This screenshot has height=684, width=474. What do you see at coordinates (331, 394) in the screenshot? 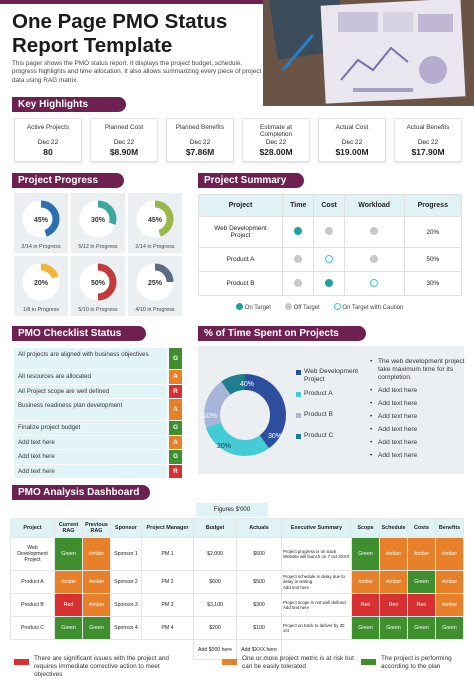
I see `donut-legend-item: Product A` at bounding box center [331, 394].